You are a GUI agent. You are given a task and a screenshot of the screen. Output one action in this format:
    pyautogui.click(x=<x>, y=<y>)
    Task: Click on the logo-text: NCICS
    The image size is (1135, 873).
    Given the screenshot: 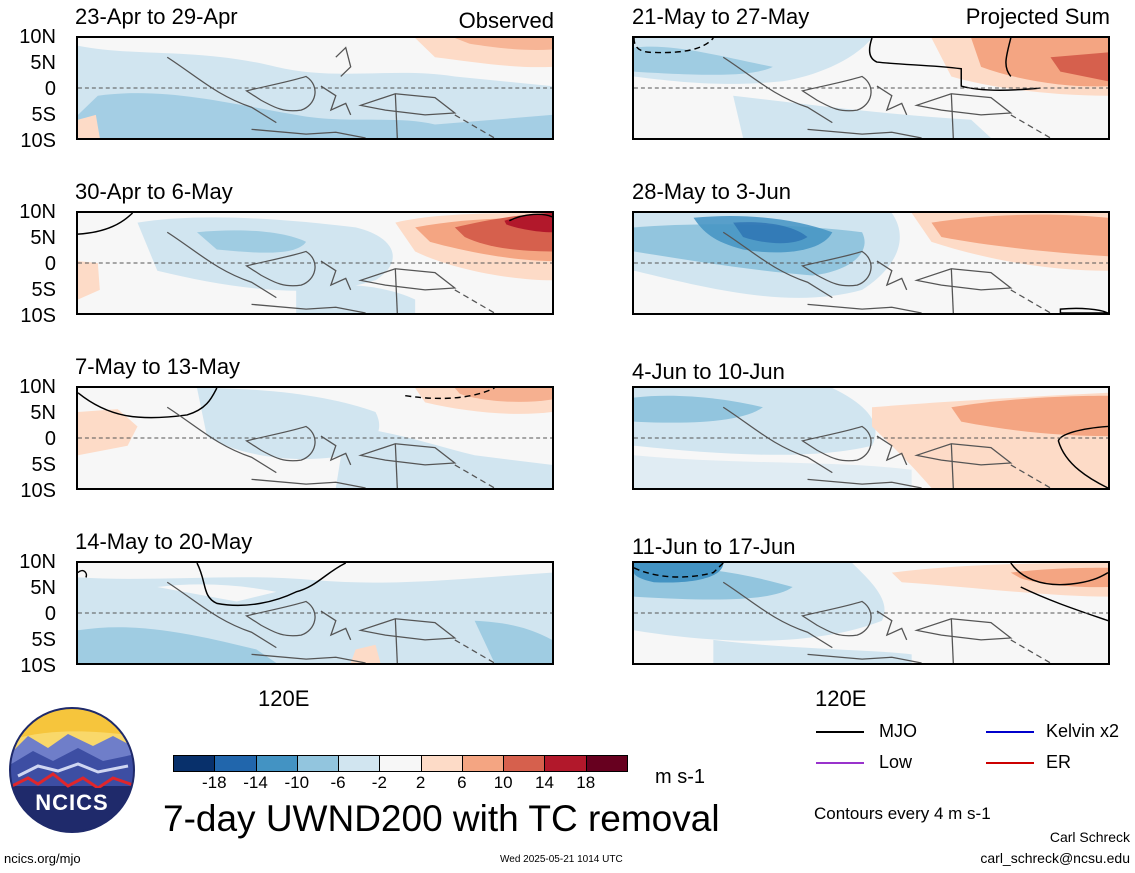 What is the action you would take?
    pyautogui.click(x=72, y=802)
    